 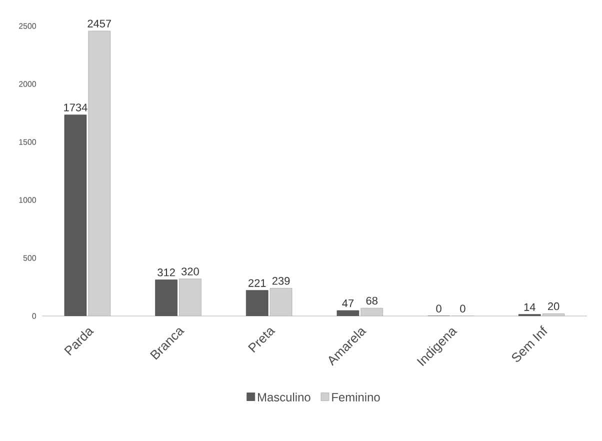 I want to click on data-label: 47, so click(x=348, y=303).